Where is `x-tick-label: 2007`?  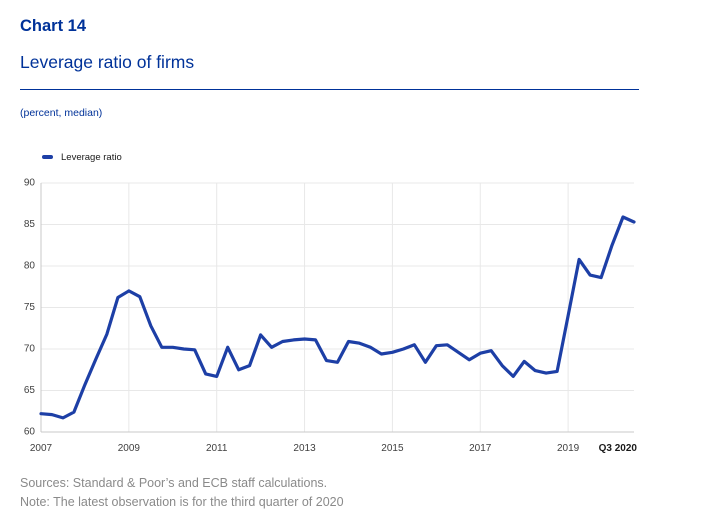
x-tick-label: 2007 is located at coordinates (41, 448).